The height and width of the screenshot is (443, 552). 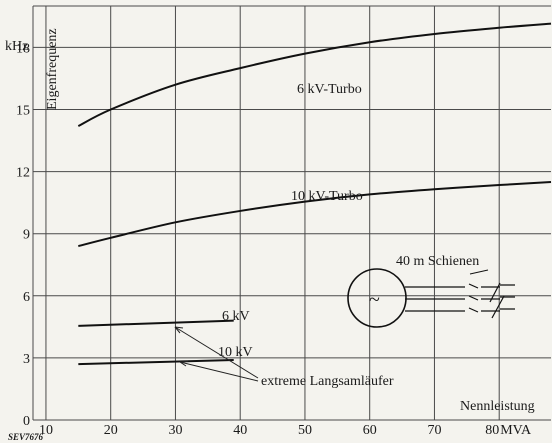 What do you see at coordinates (437, 261) in the screenshot?
I see `schematic-label: 40 m Schienen` at bounding box center [437, 261].